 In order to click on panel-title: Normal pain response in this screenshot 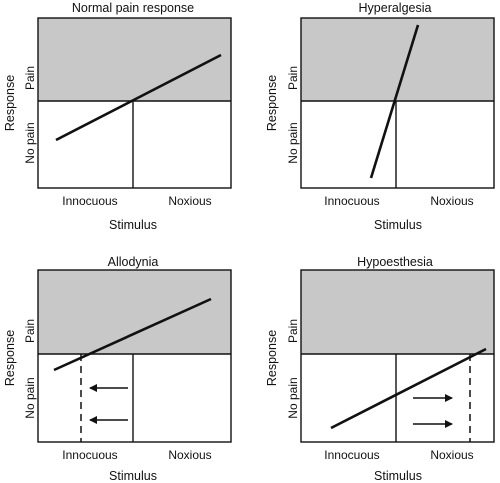, I will do `click(133, 8)`.